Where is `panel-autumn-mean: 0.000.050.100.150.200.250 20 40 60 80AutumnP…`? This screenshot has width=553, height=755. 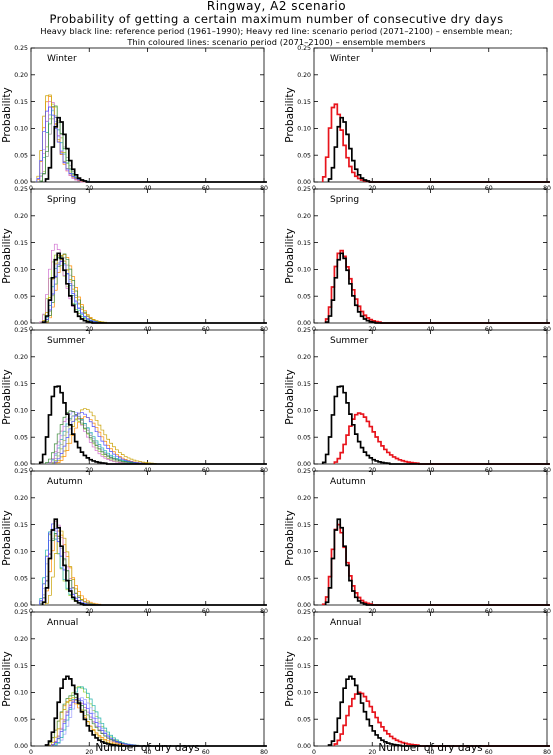
panel-autumn-mean: 0.000.050.100.150.200.250 20 40 60 80AutumnP… is located at coordinates (417, 541).